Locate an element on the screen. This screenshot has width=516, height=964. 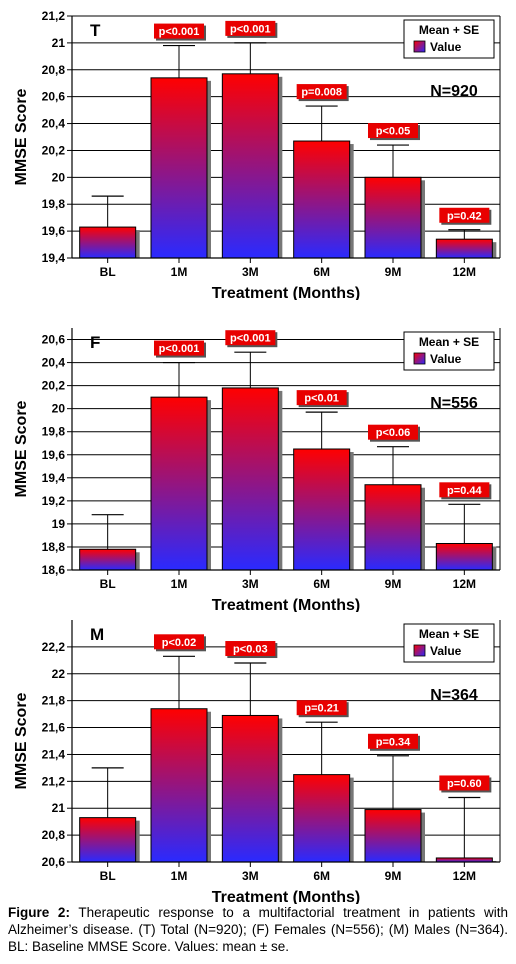
y-tick-label: 19,2 is located at coordinates (54, 501).